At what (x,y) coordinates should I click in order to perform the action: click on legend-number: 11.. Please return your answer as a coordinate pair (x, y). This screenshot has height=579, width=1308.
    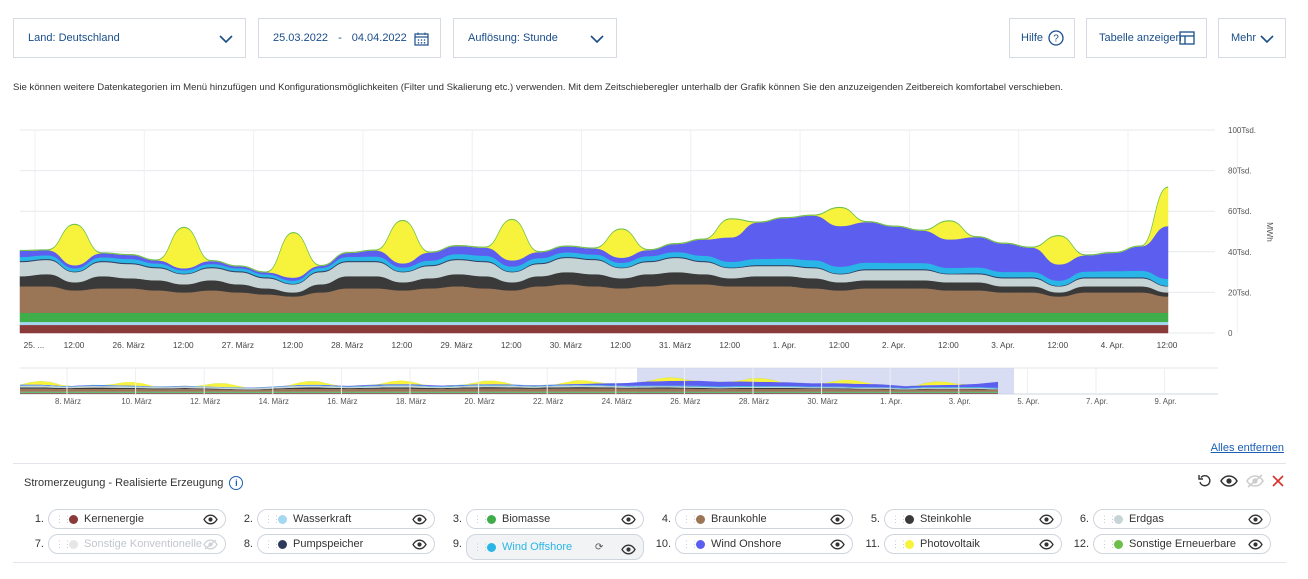
    Looking at the image, I should click on (872, 544).